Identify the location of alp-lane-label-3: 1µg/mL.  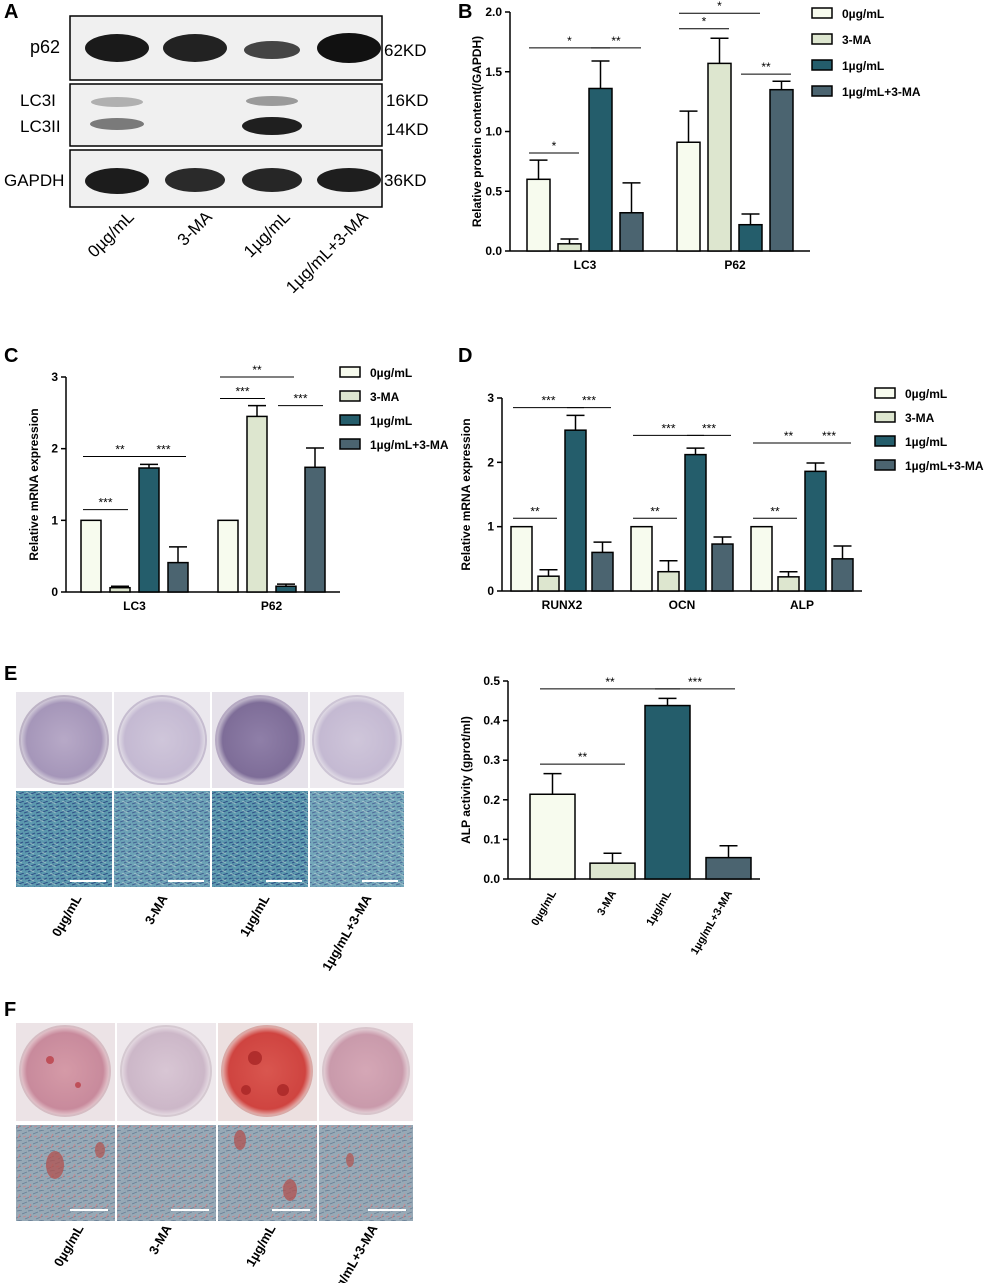
(255, 915).